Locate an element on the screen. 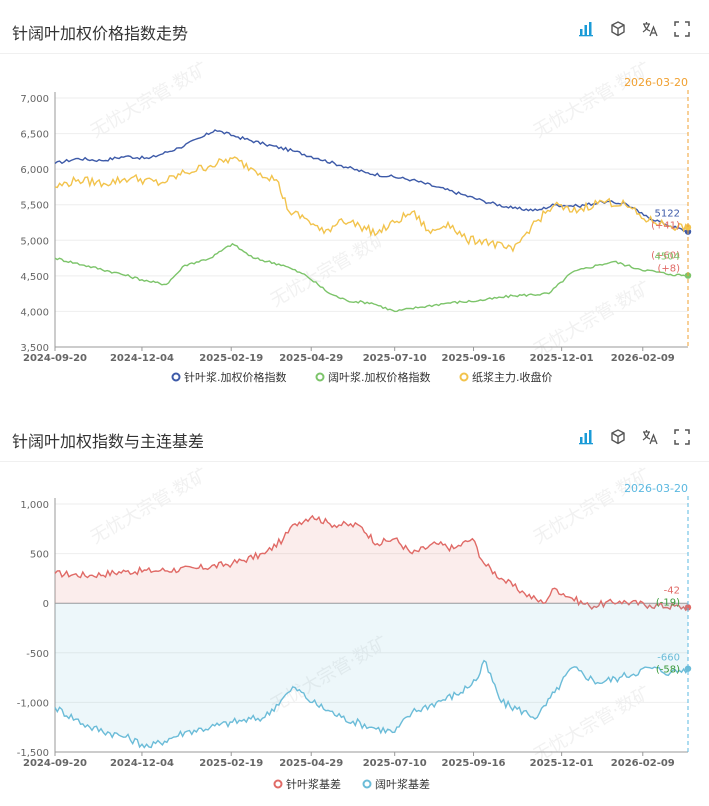 The width and height of the screenshot is (709, 806). y-tick-label: 5,000 is located at coordinates (34, 241).